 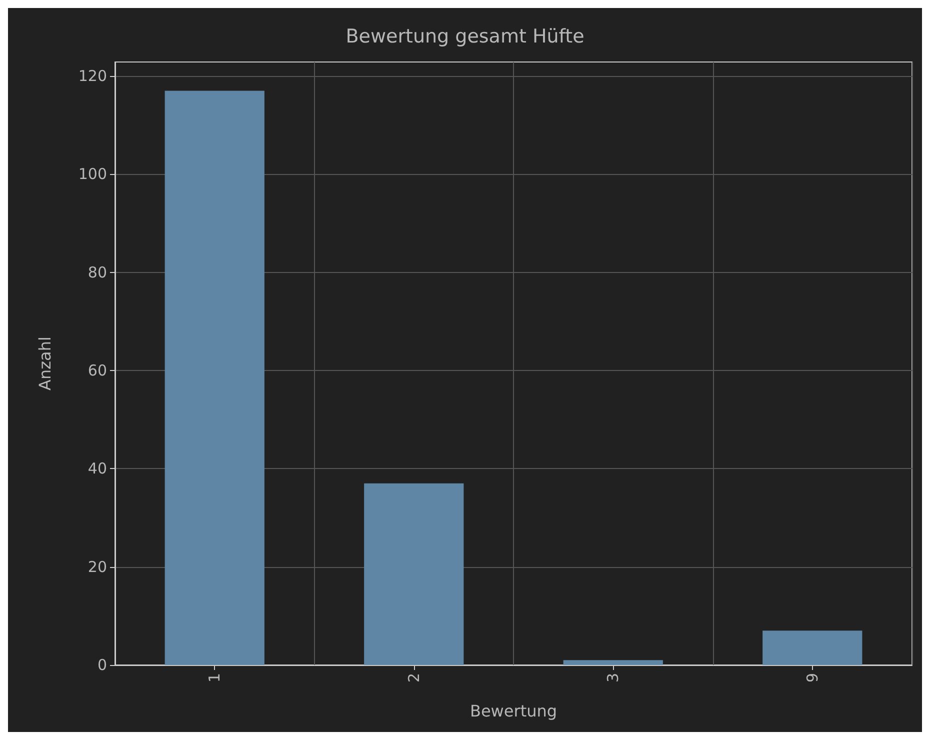 I want to click on x-axis-title: Bewertung, so click(x=514, y=711).